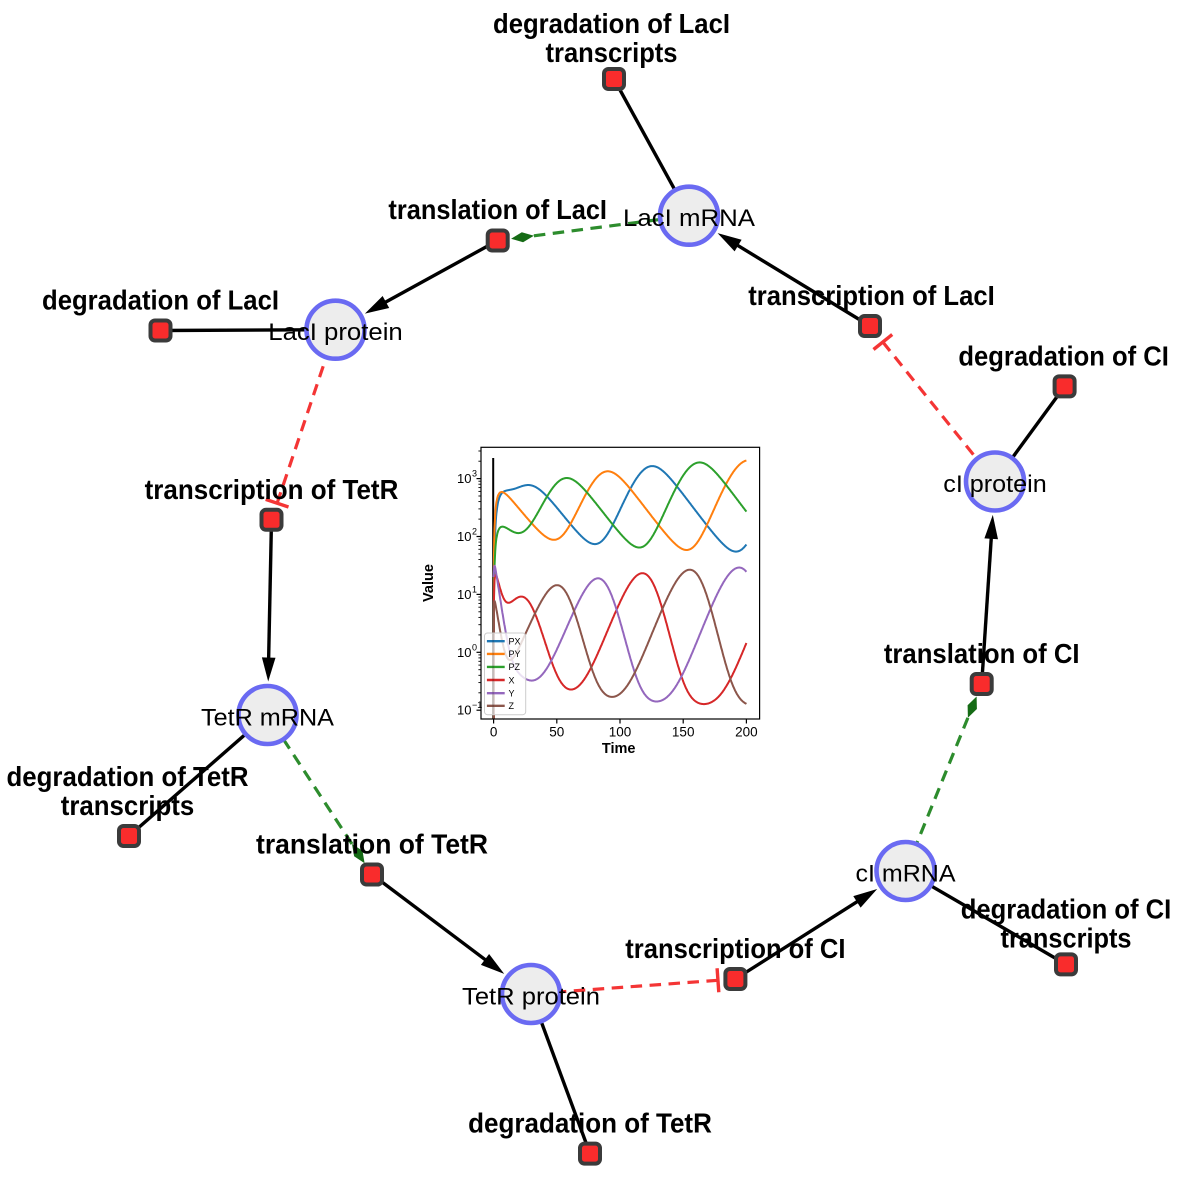 Image resolution: width=1189 pixels, height=1200 pixels. What do you see at coordinates (512, 680) in the screenshot?
I see `svg-text: X` at bounding box center [512, 680].